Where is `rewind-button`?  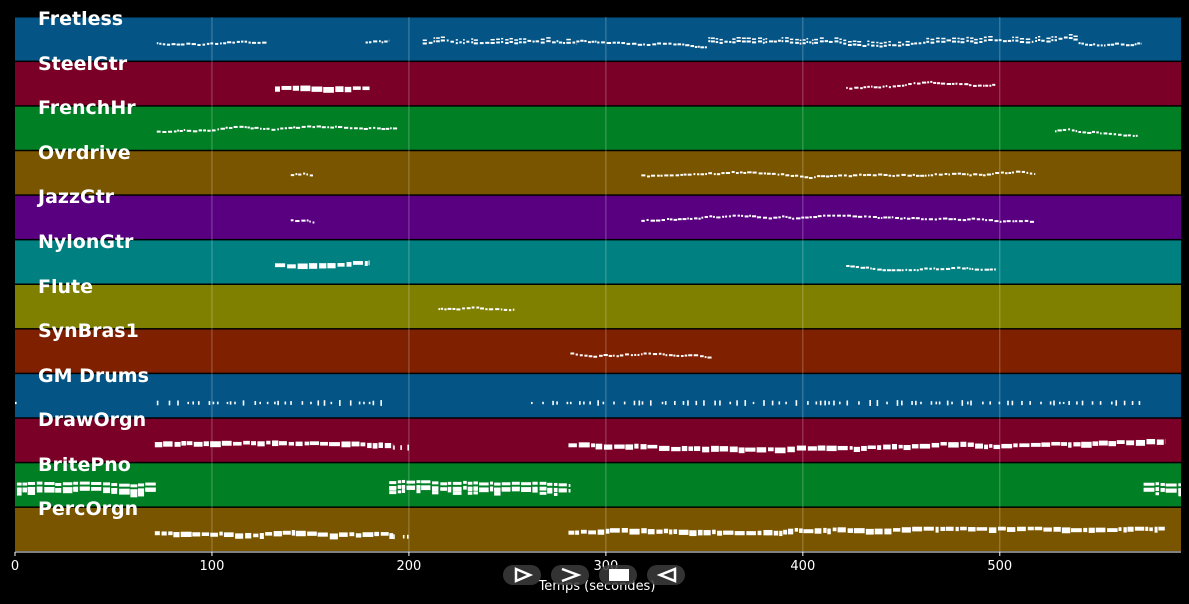 rewind-button is located at coordinates (666, 575).